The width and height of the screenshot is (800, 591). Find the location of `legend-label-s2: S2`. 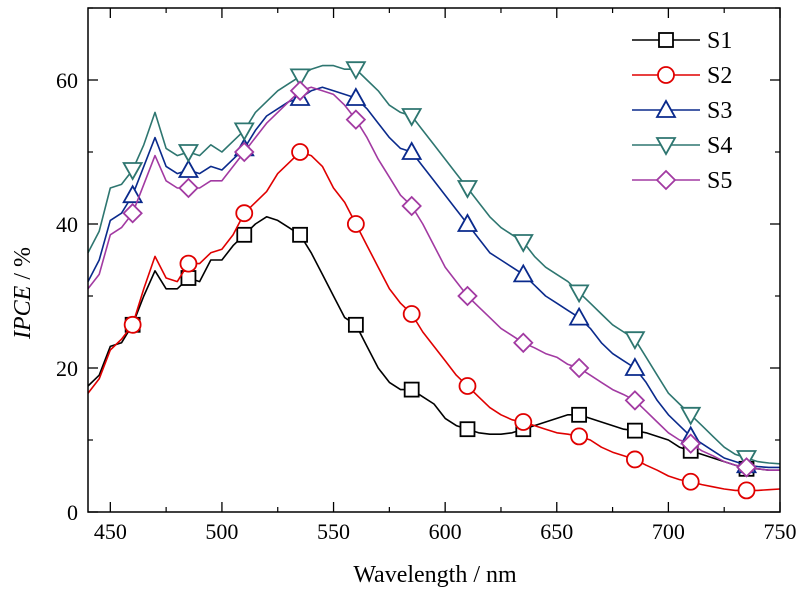

legend-label-s2: S2 is located at coordinates (719, 76).